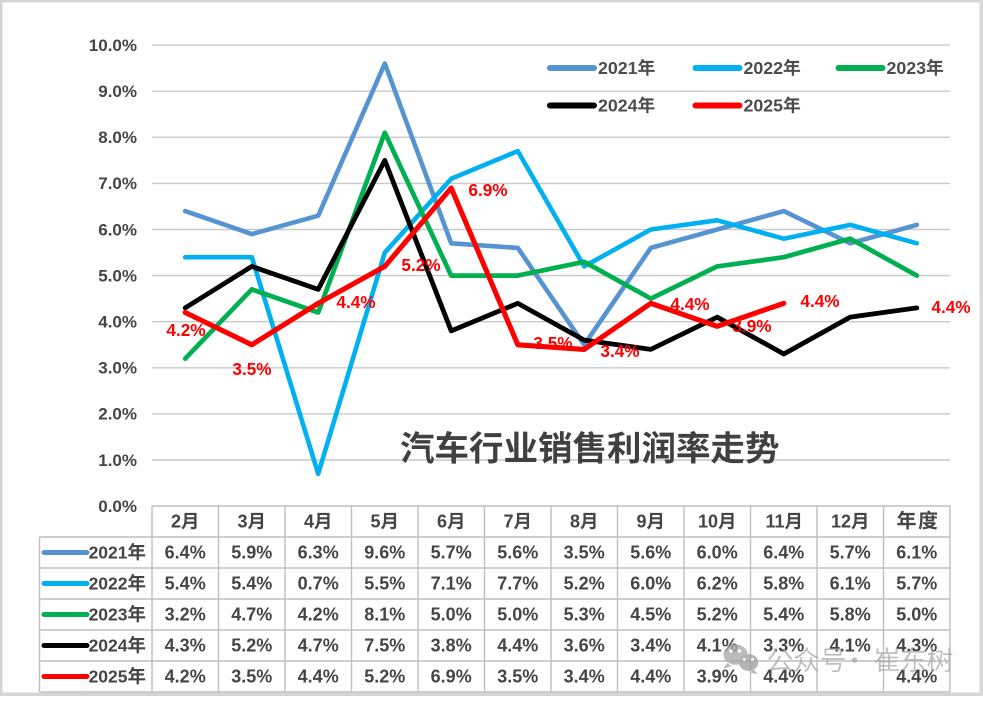 This screenshot has width=983, height=701. Describe the element at coordinates (117, 506) in the screenshot. I see `svg-text: 0.0%` at that location.